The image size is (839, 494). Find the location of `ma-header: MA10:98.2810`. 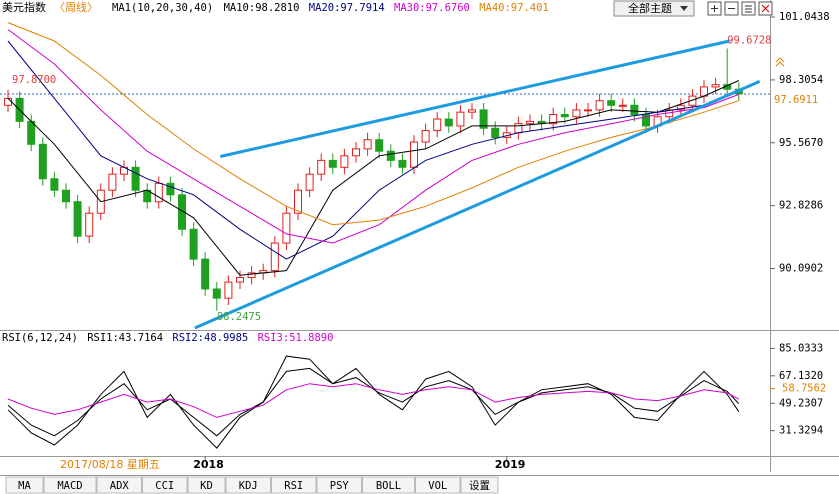

ma-header: MA10:98.2810 is located at coordinates (262, 8).